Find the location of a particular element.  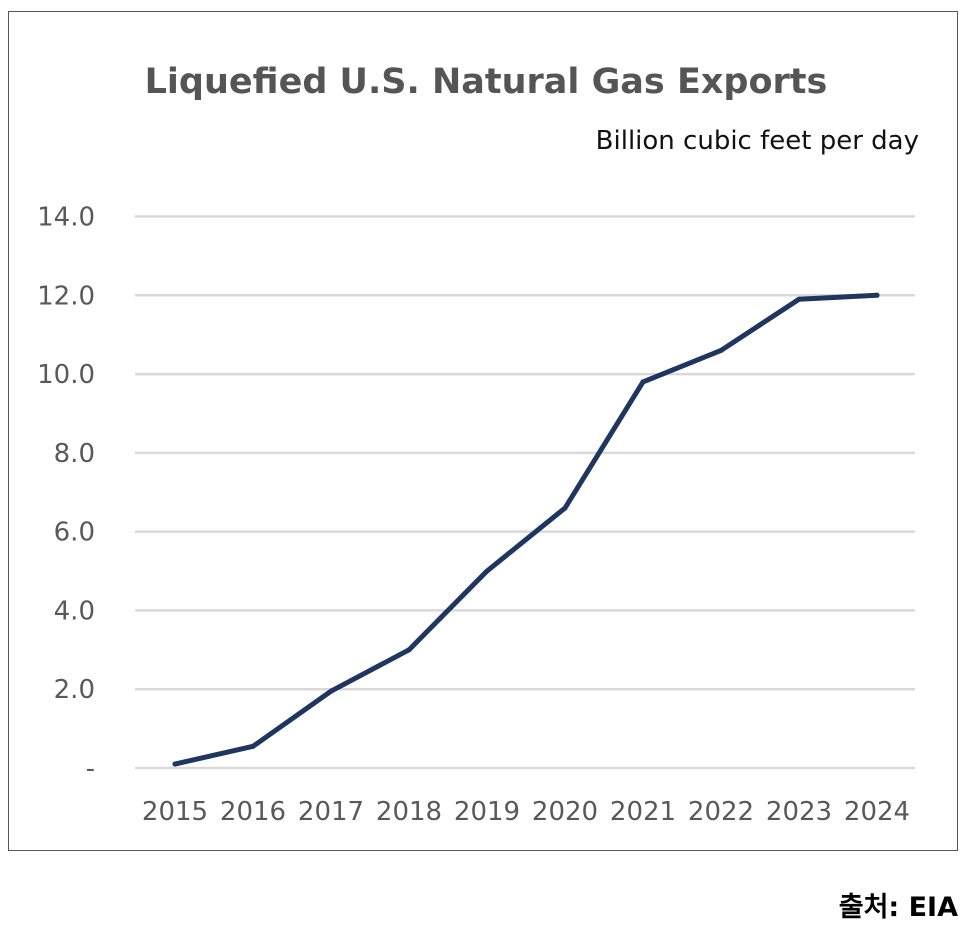

y-tick-label: 2.0 is located at coordinates (74, 690).